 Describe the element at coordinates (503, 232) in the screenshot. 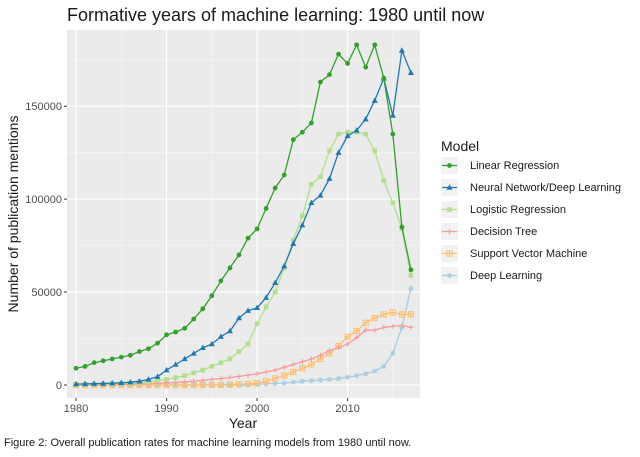

I see `legend-label: Decision Tree` at that location.